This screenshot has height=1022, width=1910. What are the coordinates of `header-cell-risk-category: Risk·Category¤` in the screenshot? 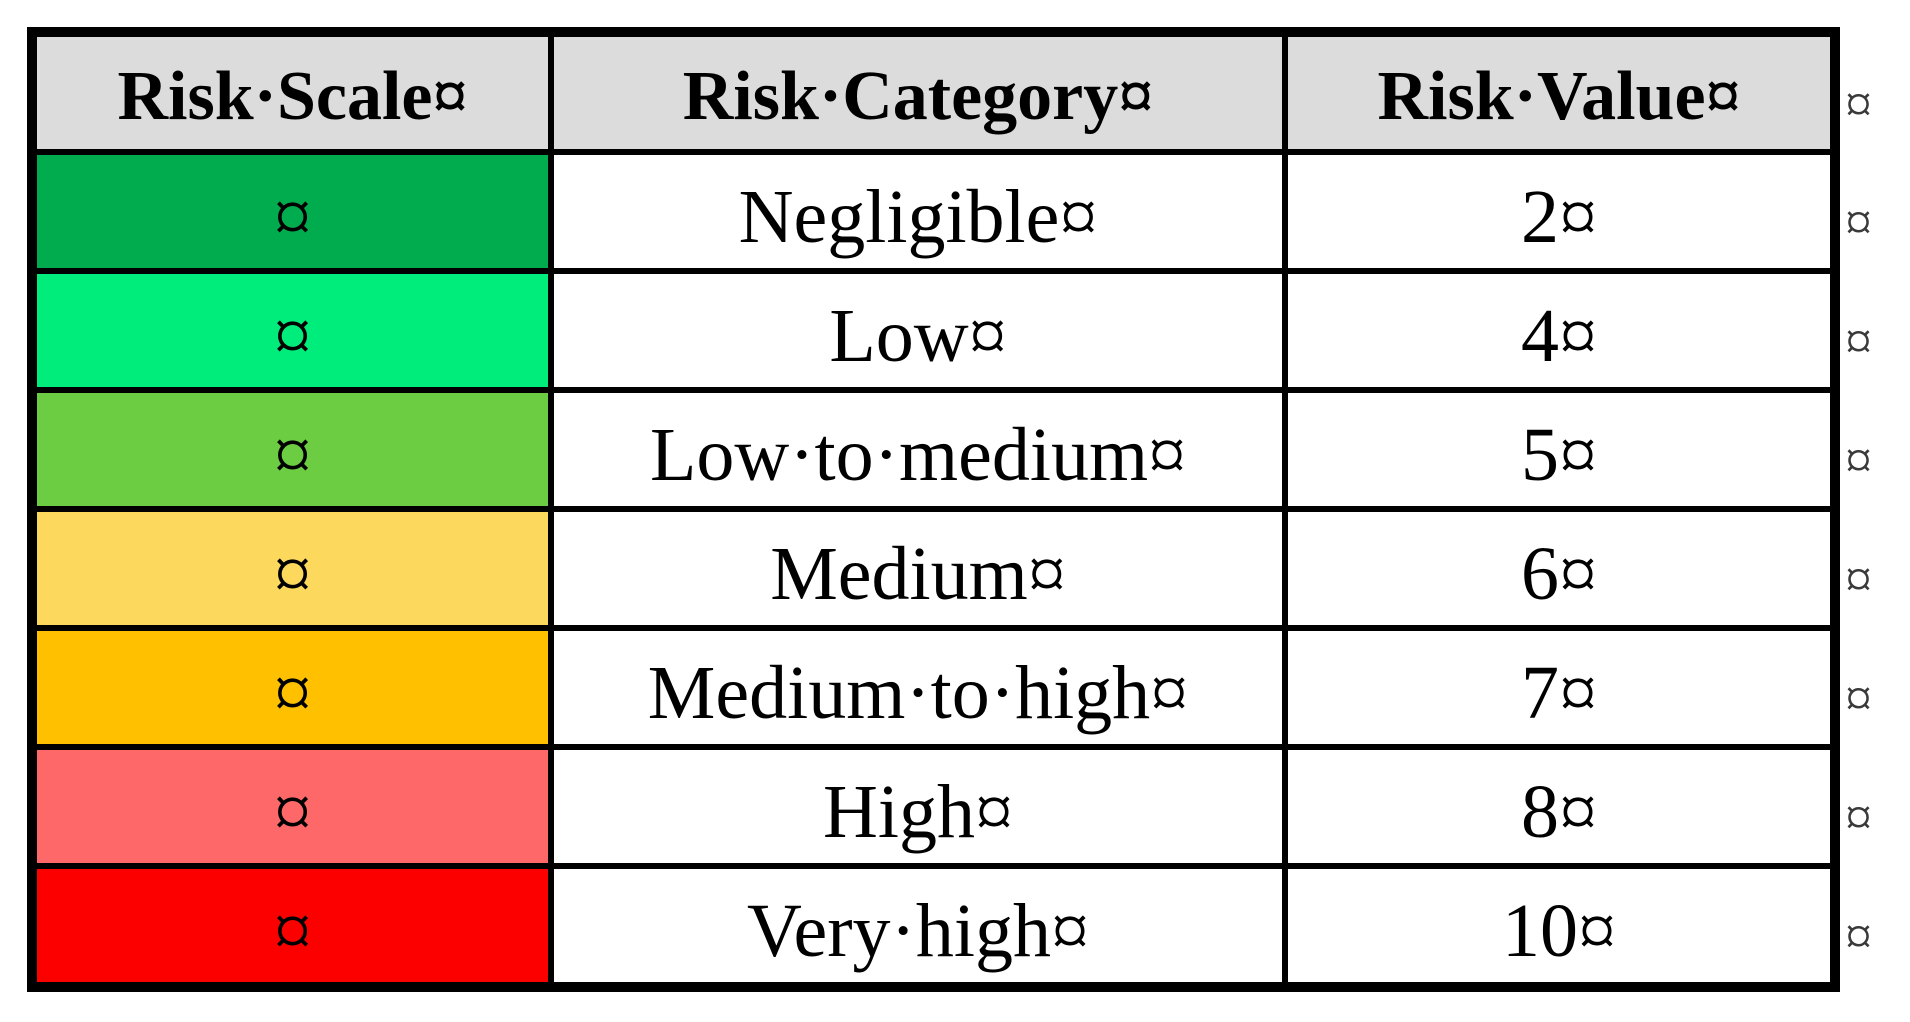 It's located at (918, 93).